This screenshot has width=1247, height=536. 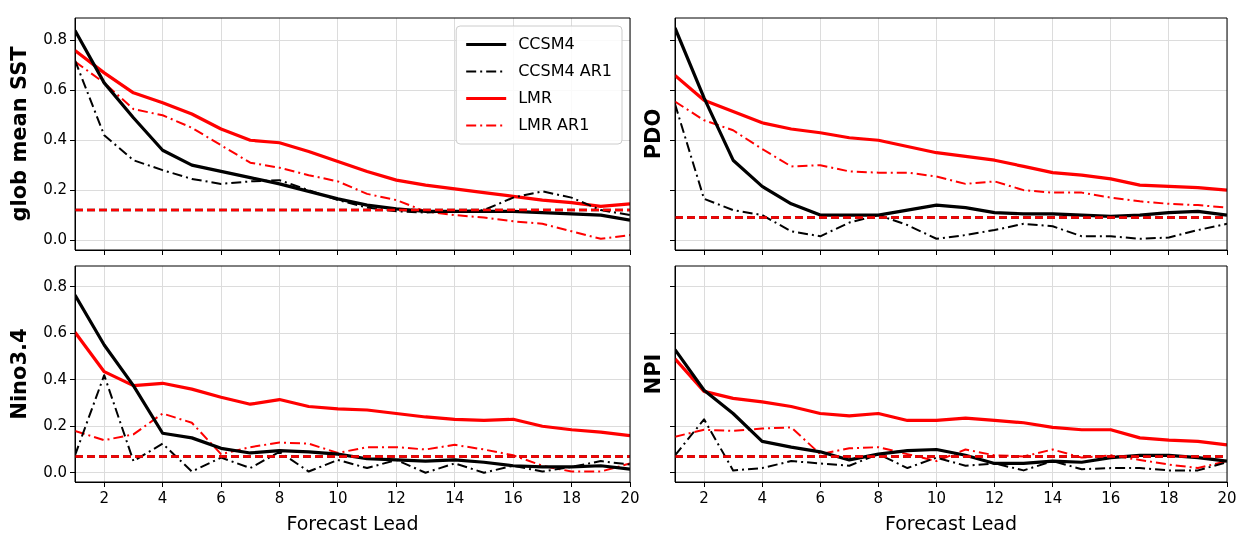 What do you see at coordinates (19, 133) in the screenshot?
I see `y-axis-title: glob mean SST` at bounding box center [19, 133].